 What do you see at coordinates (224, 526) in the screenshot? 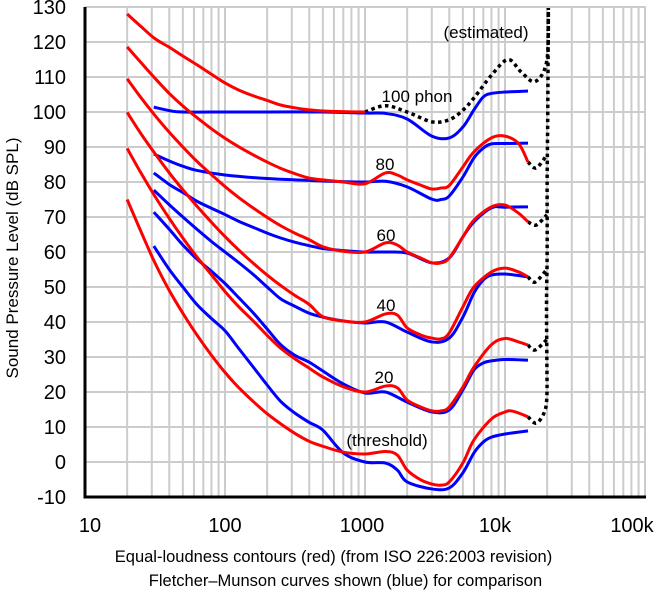
I see `x-tick-label: 100` at bounding box center [224, 526].